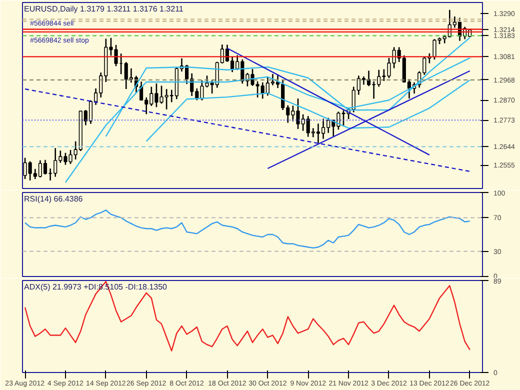 The height and width of the screenshot is (390, 520). What do you see at coordinates (54, 199) in the screenshot?
I see `chart-title: RSI(14) 66.4386` at bounding box center [54, 199].